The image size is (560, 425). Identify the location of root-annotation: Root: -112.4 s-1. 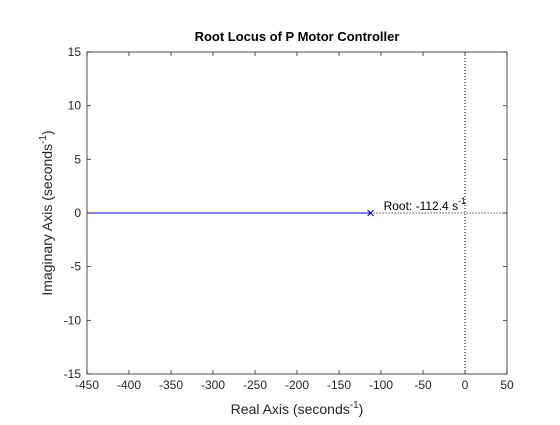
(425, 204).